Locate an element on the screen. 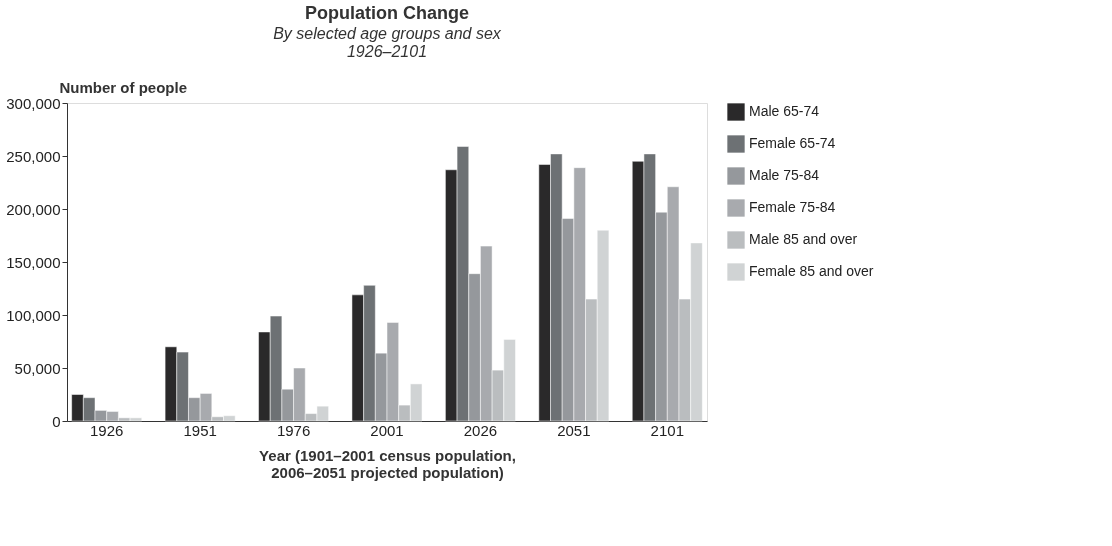 The height and width of the screenshot is (546, 1112). y-axis-title: Number of people is located at coordinates (123, 87).